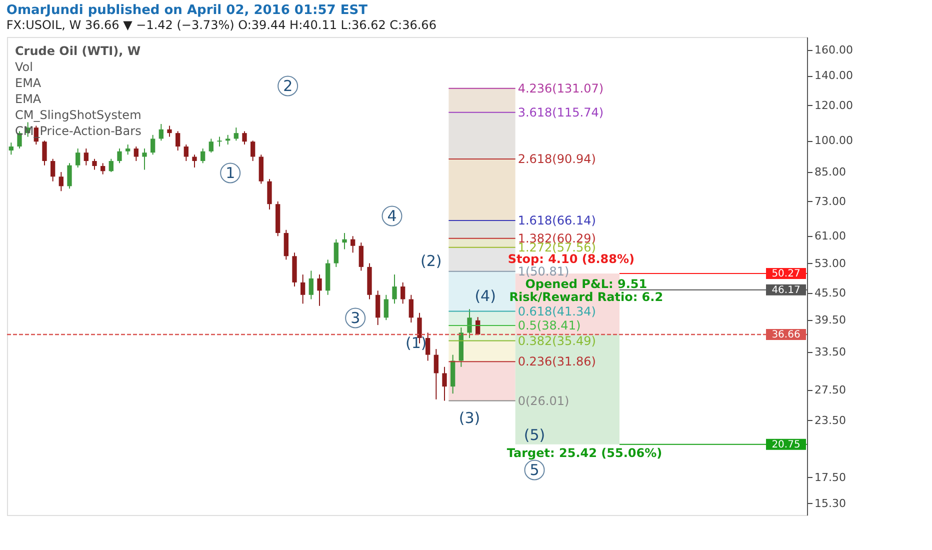 The image size is (932, 550). I want to click on annotation: 2, so click(288, 86).